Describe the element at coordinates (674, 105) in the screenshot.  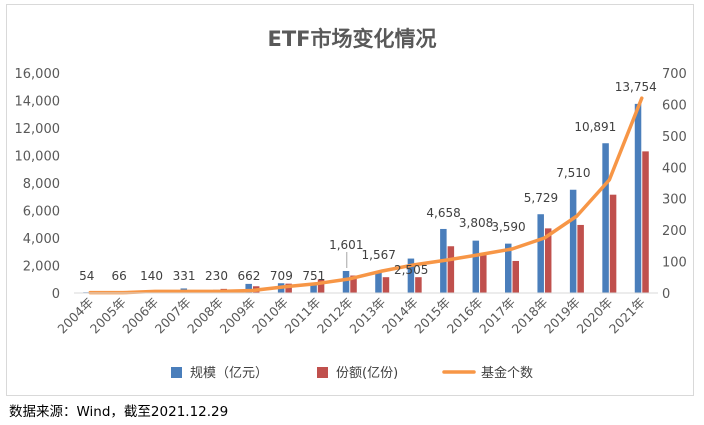
I see `right-axis-tick-label: 600` at that location.